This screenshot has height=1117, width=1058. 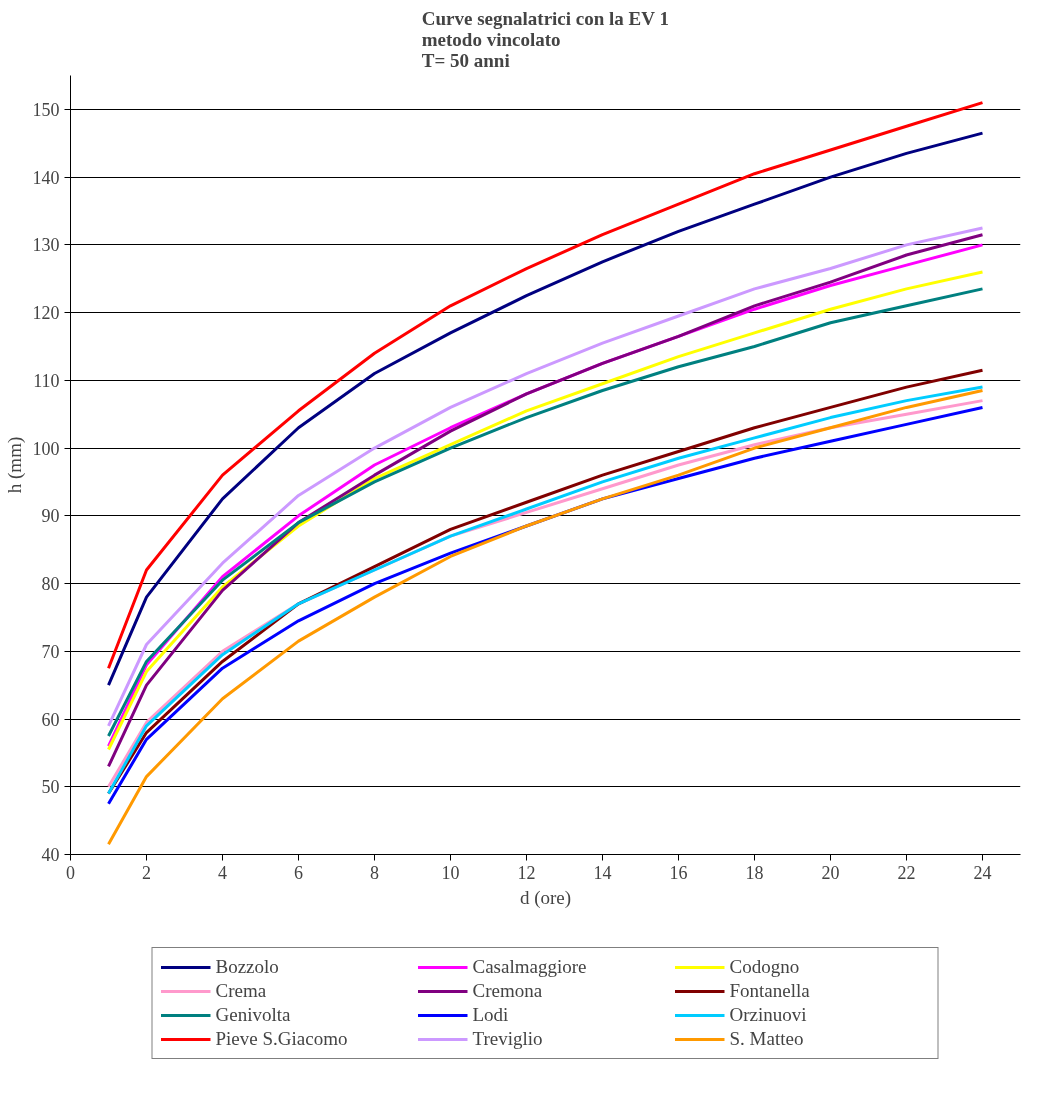 I want to click on x-tick-label: 12, so click(x=526, y=872).